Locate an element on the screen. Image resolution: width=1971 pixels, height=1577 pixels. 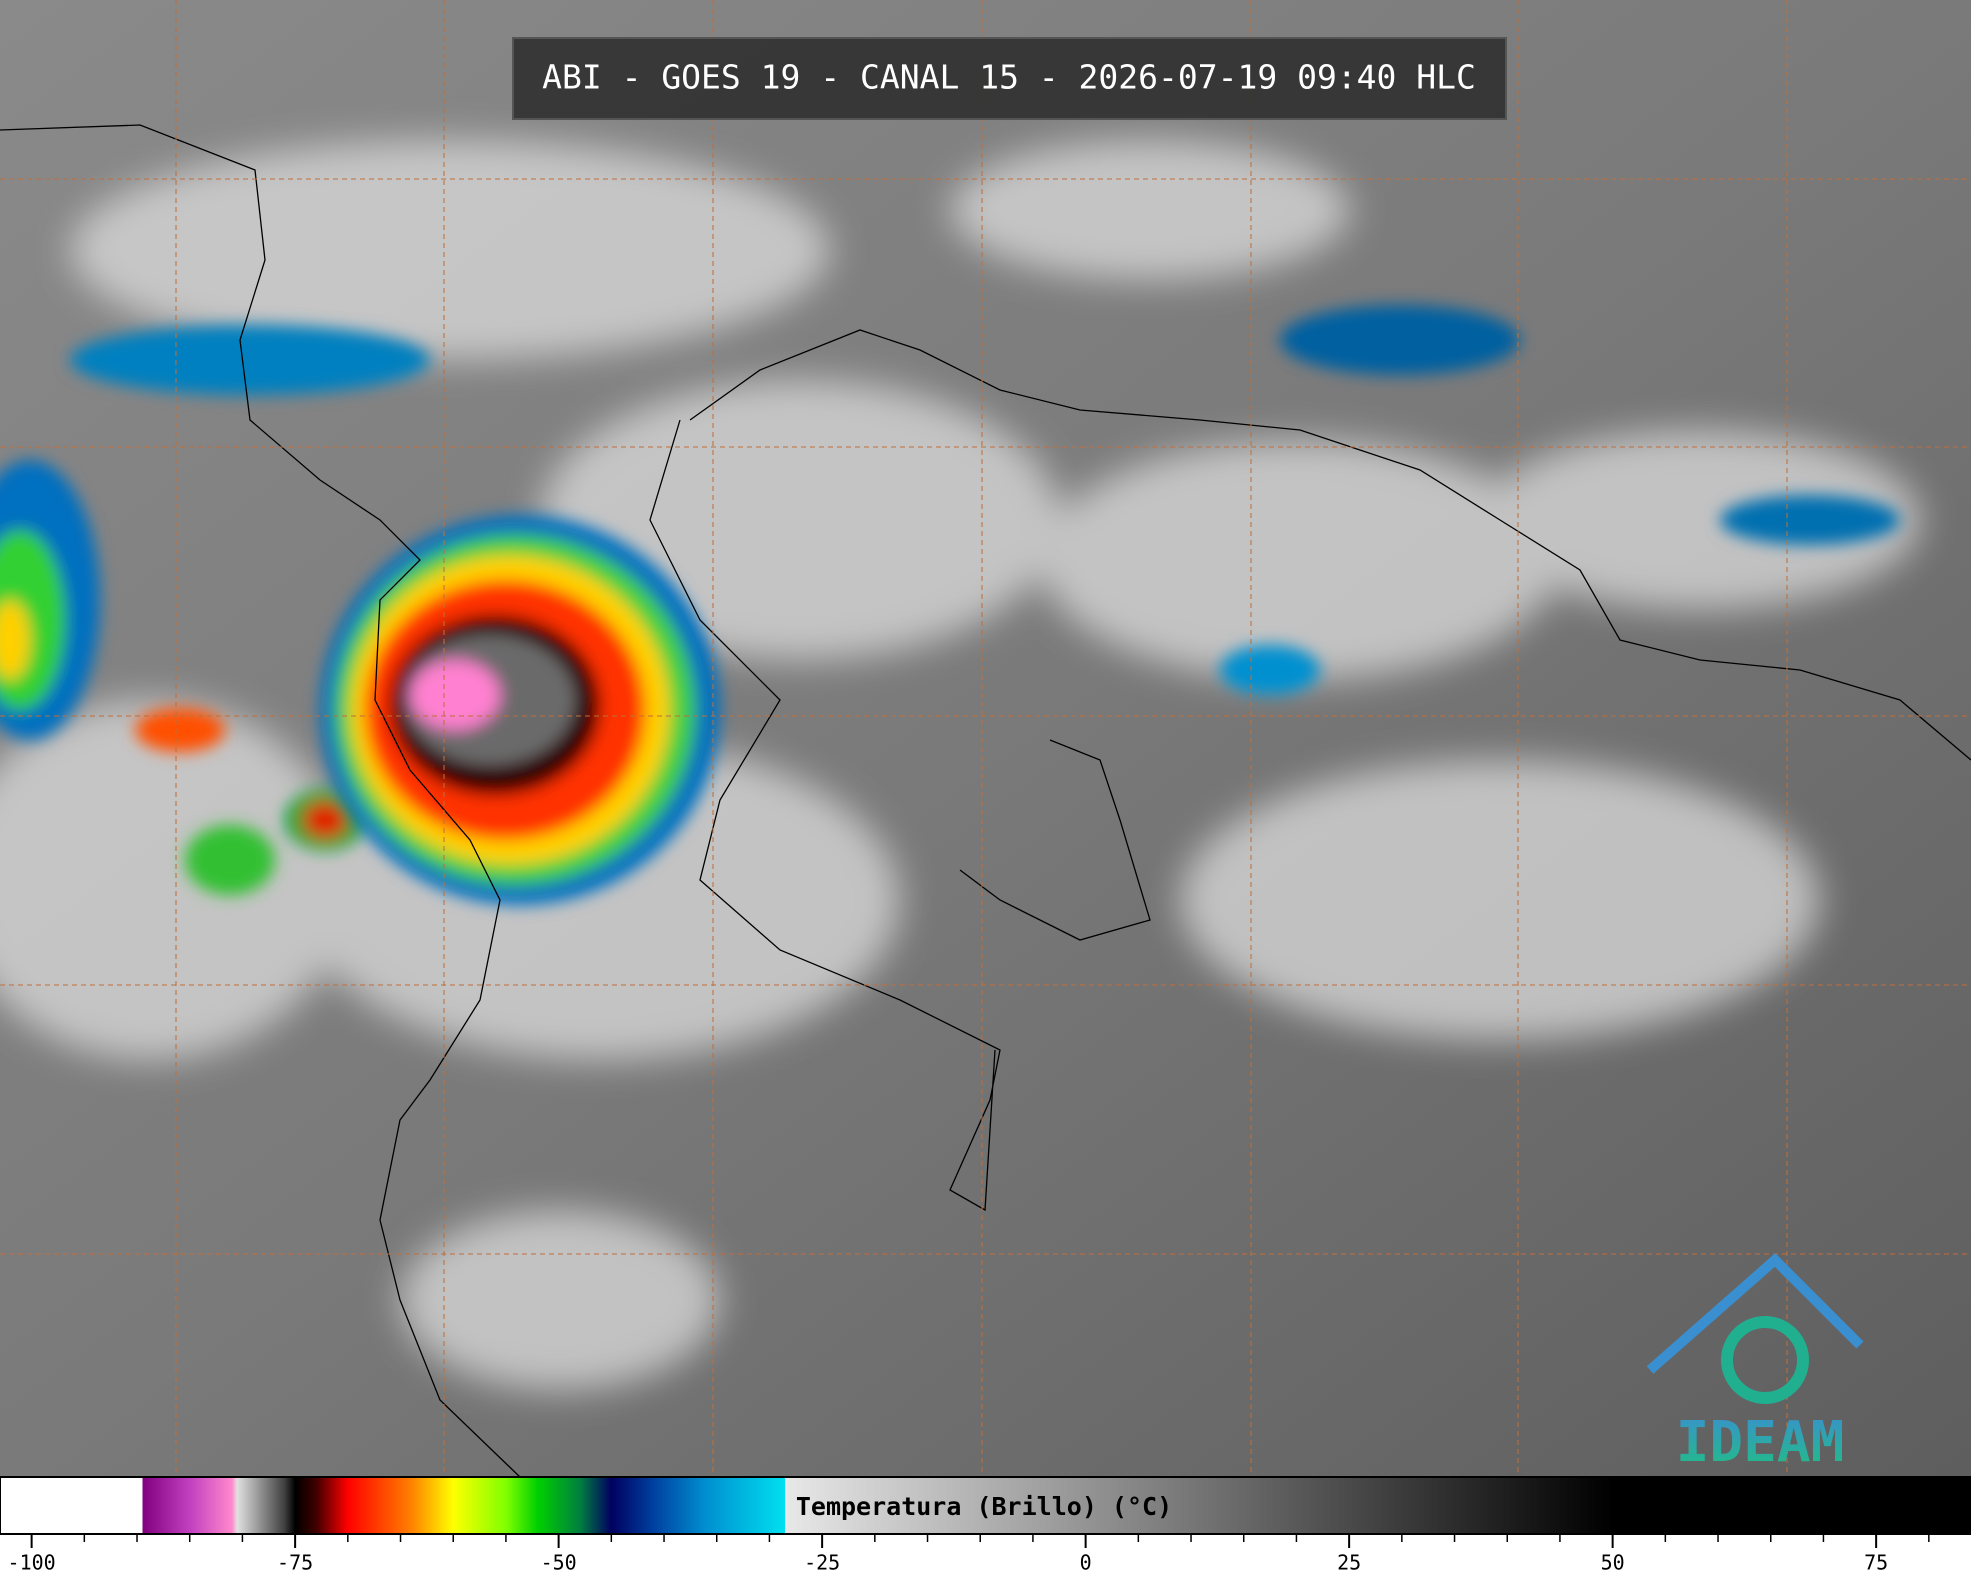
colorbar is located at coordinates (985, 1505).